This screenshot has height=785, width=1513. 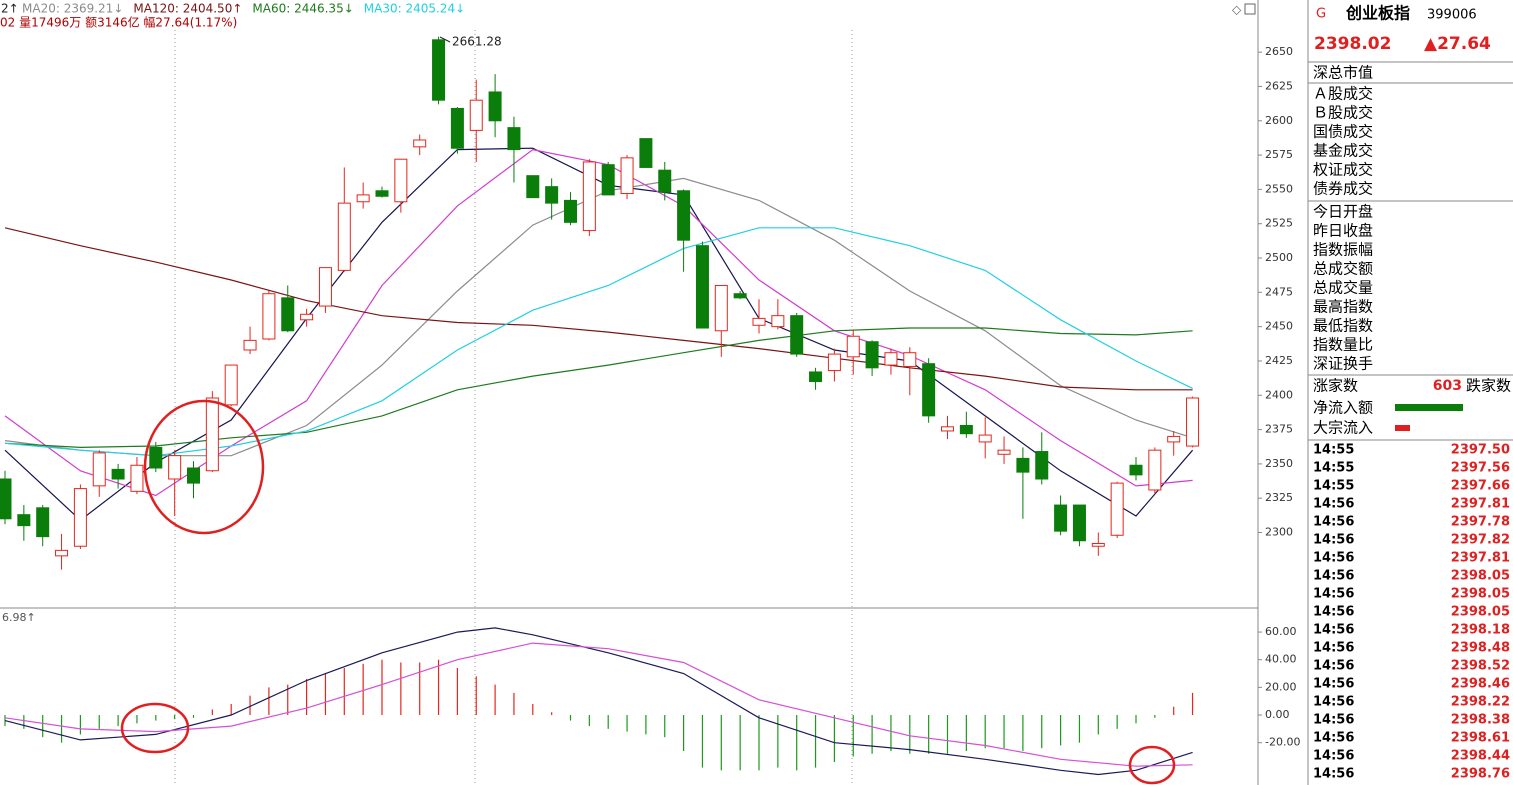 What do you see at coordinates (1279, 291) in the screenshot?
I see `y-tick-label: 2475` at bounding box center [1279, 291].